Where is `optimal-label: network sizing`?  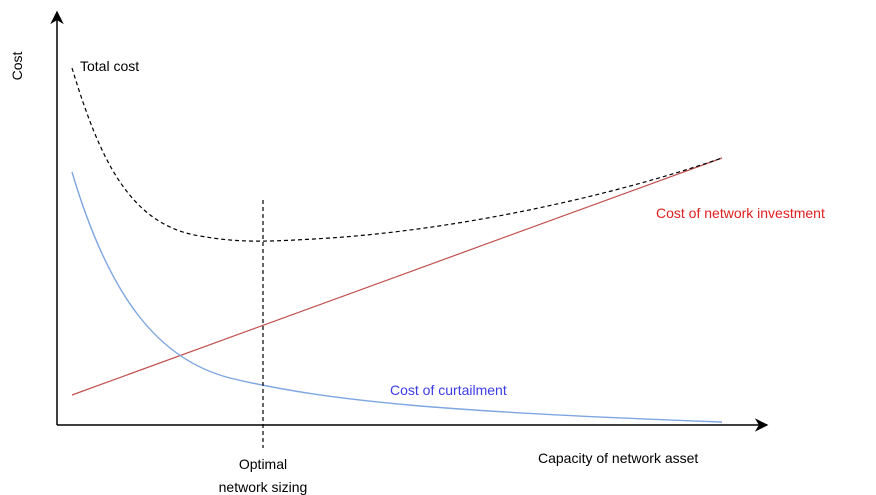 optimal-label: network sizing is located at coordinates (263, 487).